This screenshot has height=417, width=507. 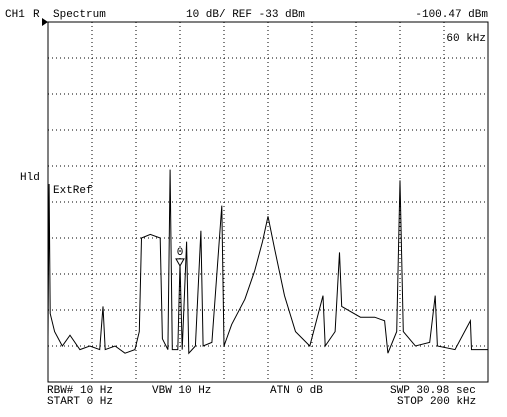 I want to click on rbw: RBW# 10 Hz, so click(x=80, y=391).